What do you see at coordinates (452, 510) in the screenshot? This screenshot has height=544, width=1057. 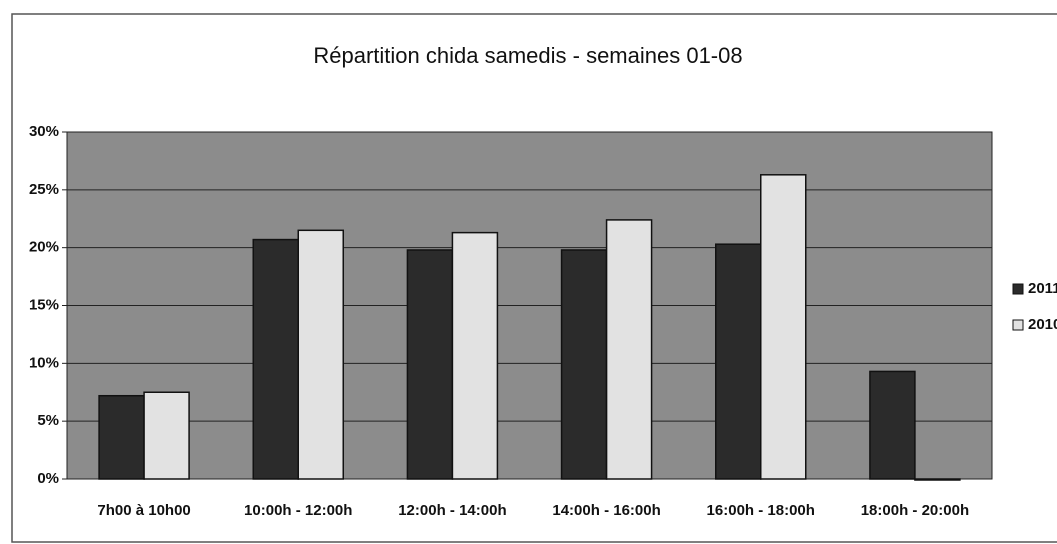 I see `x-tick-label: 12:00h - 14:00h` at bounding box center [452, 510].